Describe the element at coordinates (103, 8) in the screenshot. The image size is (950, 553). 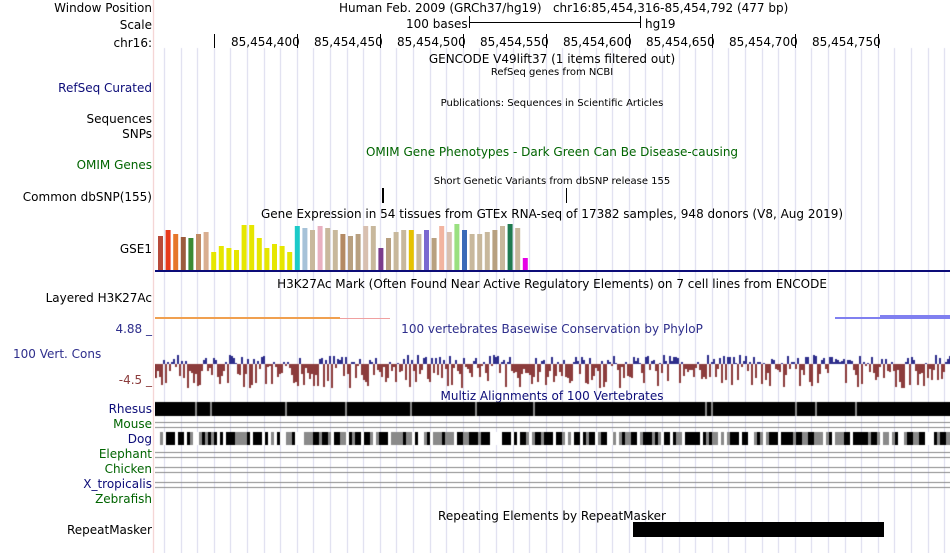
I see `window-position-label: Window Position` at that location.